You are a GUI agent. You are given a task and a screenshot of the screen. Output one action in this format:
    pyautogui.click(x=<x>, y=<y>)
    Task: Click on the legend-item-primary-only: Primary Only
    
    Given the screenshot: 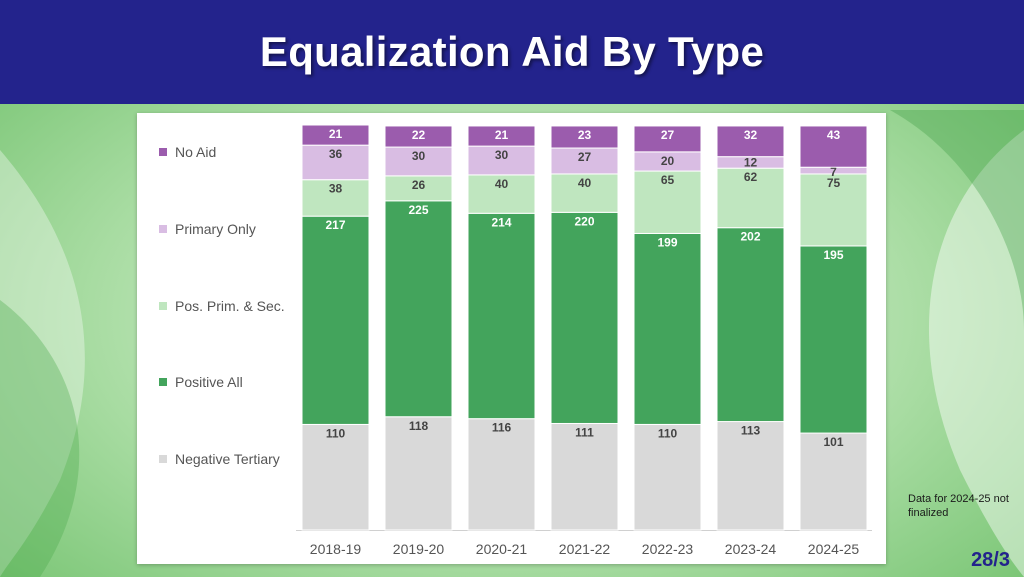 What is the action you would take?
    pyautogui.click(x=239, y=229)
    